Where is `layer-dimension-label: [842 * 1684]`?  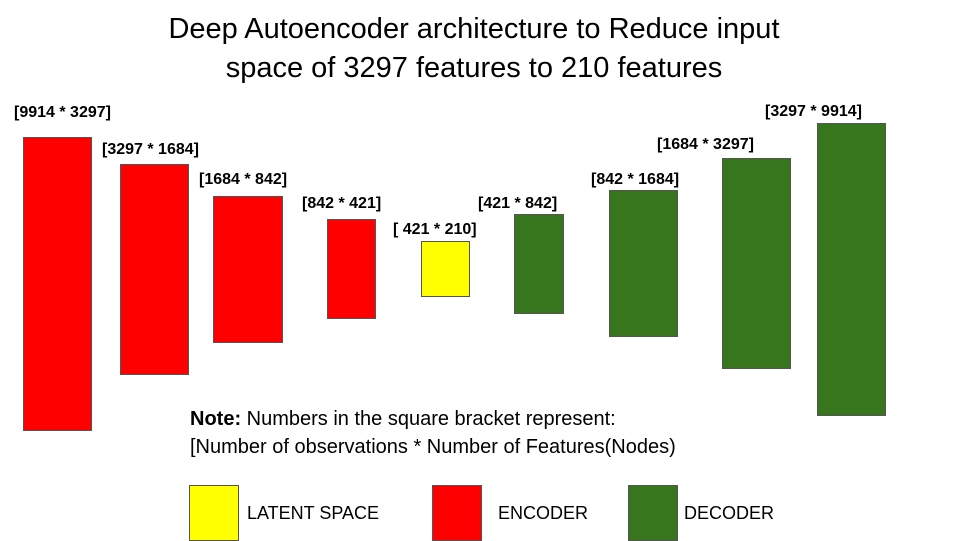 layer-dimension-label: [842 * 1684] is located at coordinates (635, 179).